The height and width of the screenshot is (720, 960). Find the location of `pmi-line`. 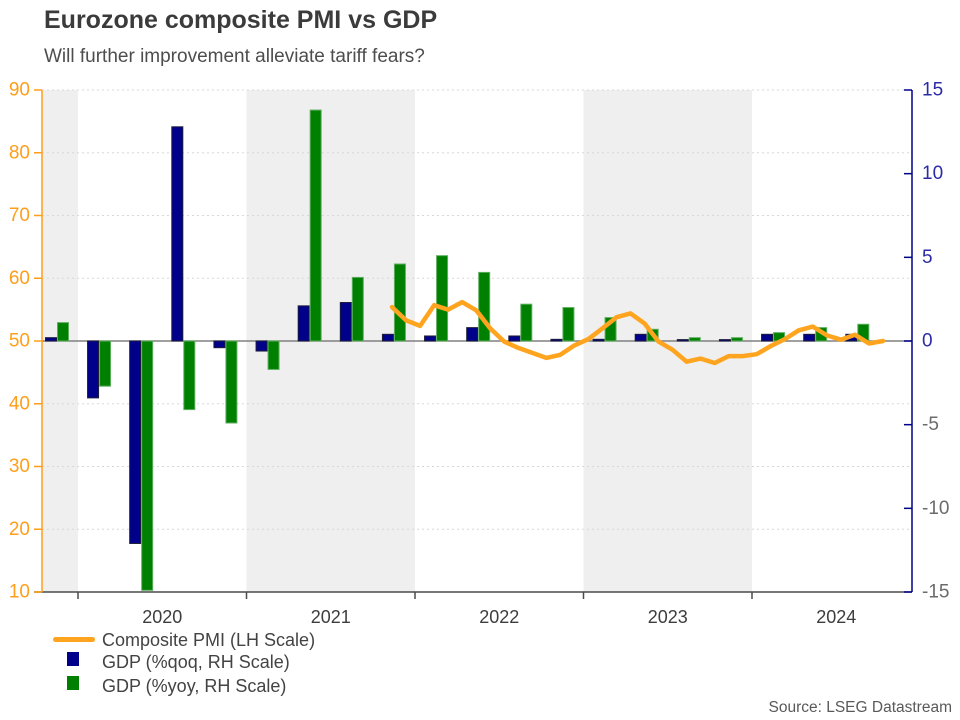

pmi-line is located at coordinates (637, 332).